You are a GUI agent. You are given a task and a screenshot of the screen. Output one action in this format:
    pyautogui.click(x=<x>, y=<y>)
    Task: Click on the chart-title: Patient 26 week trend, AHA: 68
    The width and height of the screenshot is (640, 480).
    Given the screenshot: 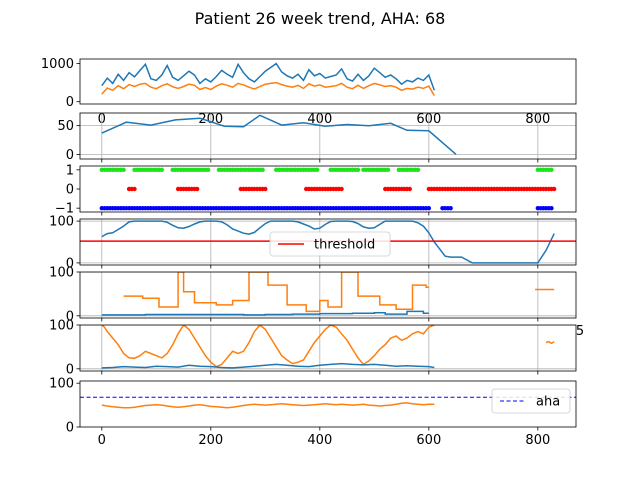 What is the action you would take?
    pyautogui.click(x=320, y=18)
    